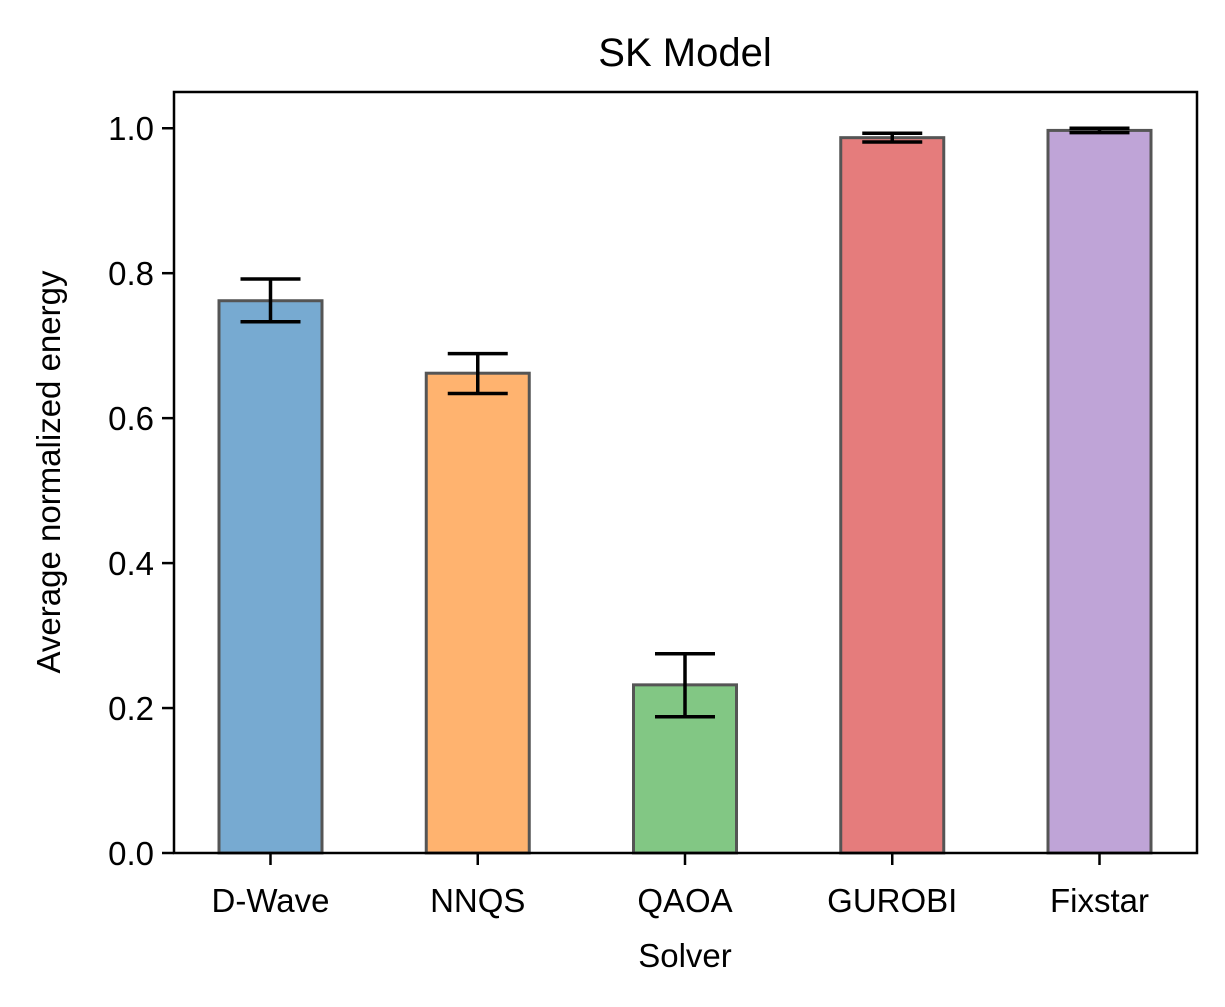 The width and height of the screenshot is (1225, 1007). What do you see at coordinates (1099, 900) in the screenshot?
I see `x-tick-label-fixstar: Fixstar` at bounding box center [1099, 900].